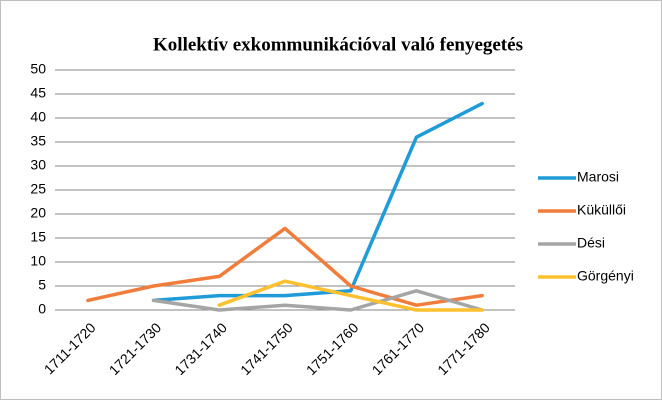 Image resolution: width=662 pixels, height=400 pixels. I want to click on legend-label: Marosi, so click(598, 177).